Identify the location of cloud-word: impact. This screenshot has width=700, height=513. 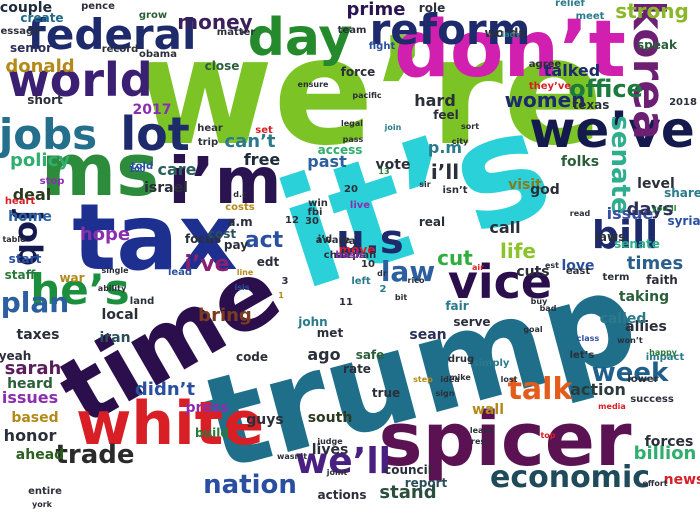
(665, 357).